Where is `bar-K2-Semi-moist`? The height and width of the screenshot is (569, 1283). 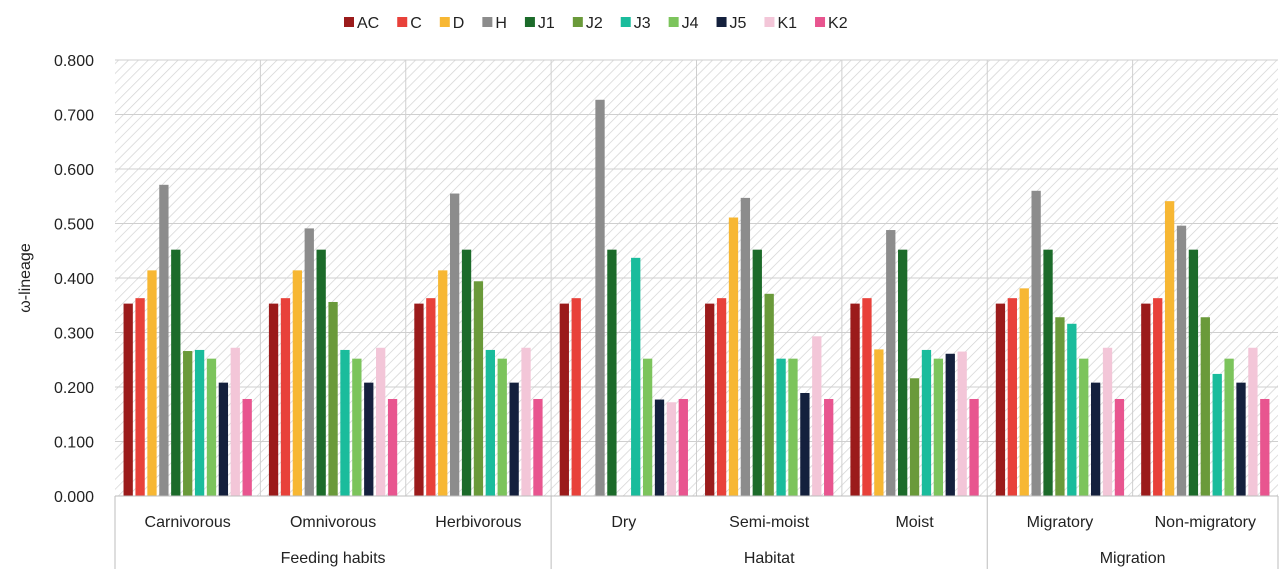
bar-K2-Semi-moist is located at coordinates (829, 447).